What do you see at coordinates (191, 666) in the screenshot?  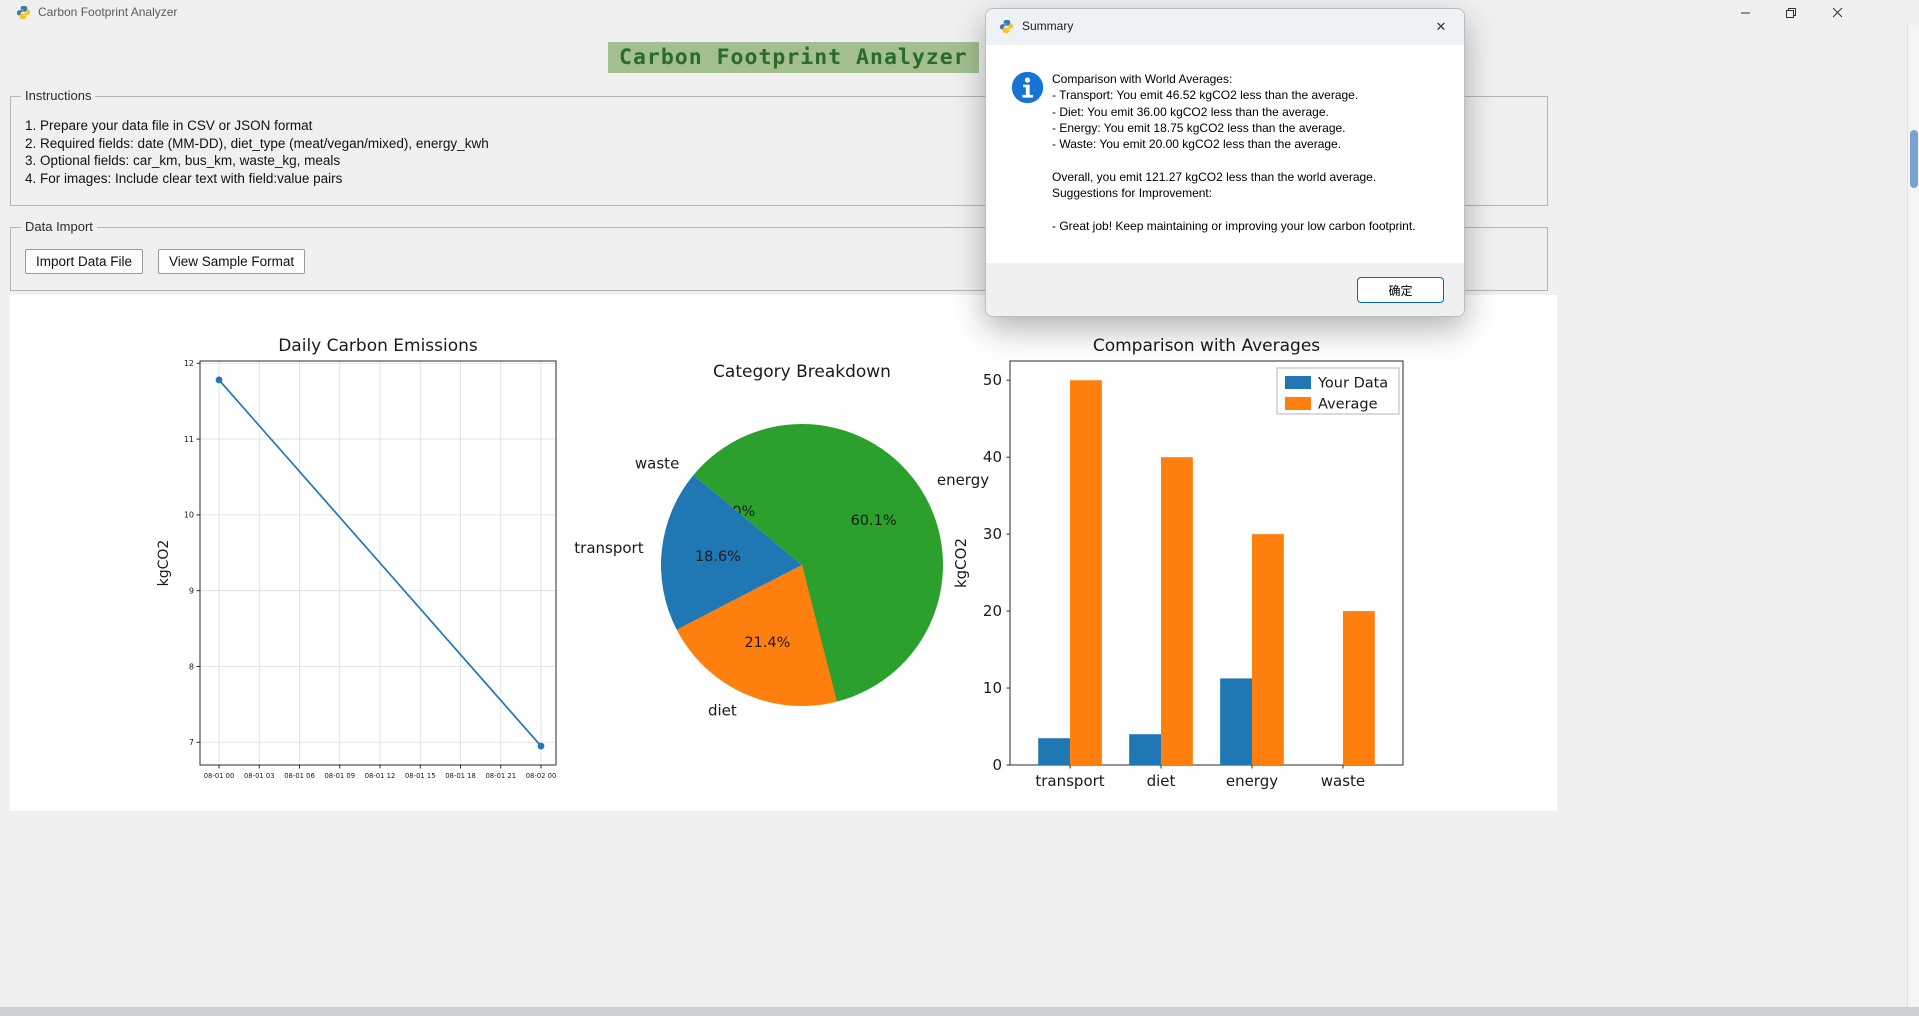 I see `svg-text: 8` at bounding box center [191, 666].